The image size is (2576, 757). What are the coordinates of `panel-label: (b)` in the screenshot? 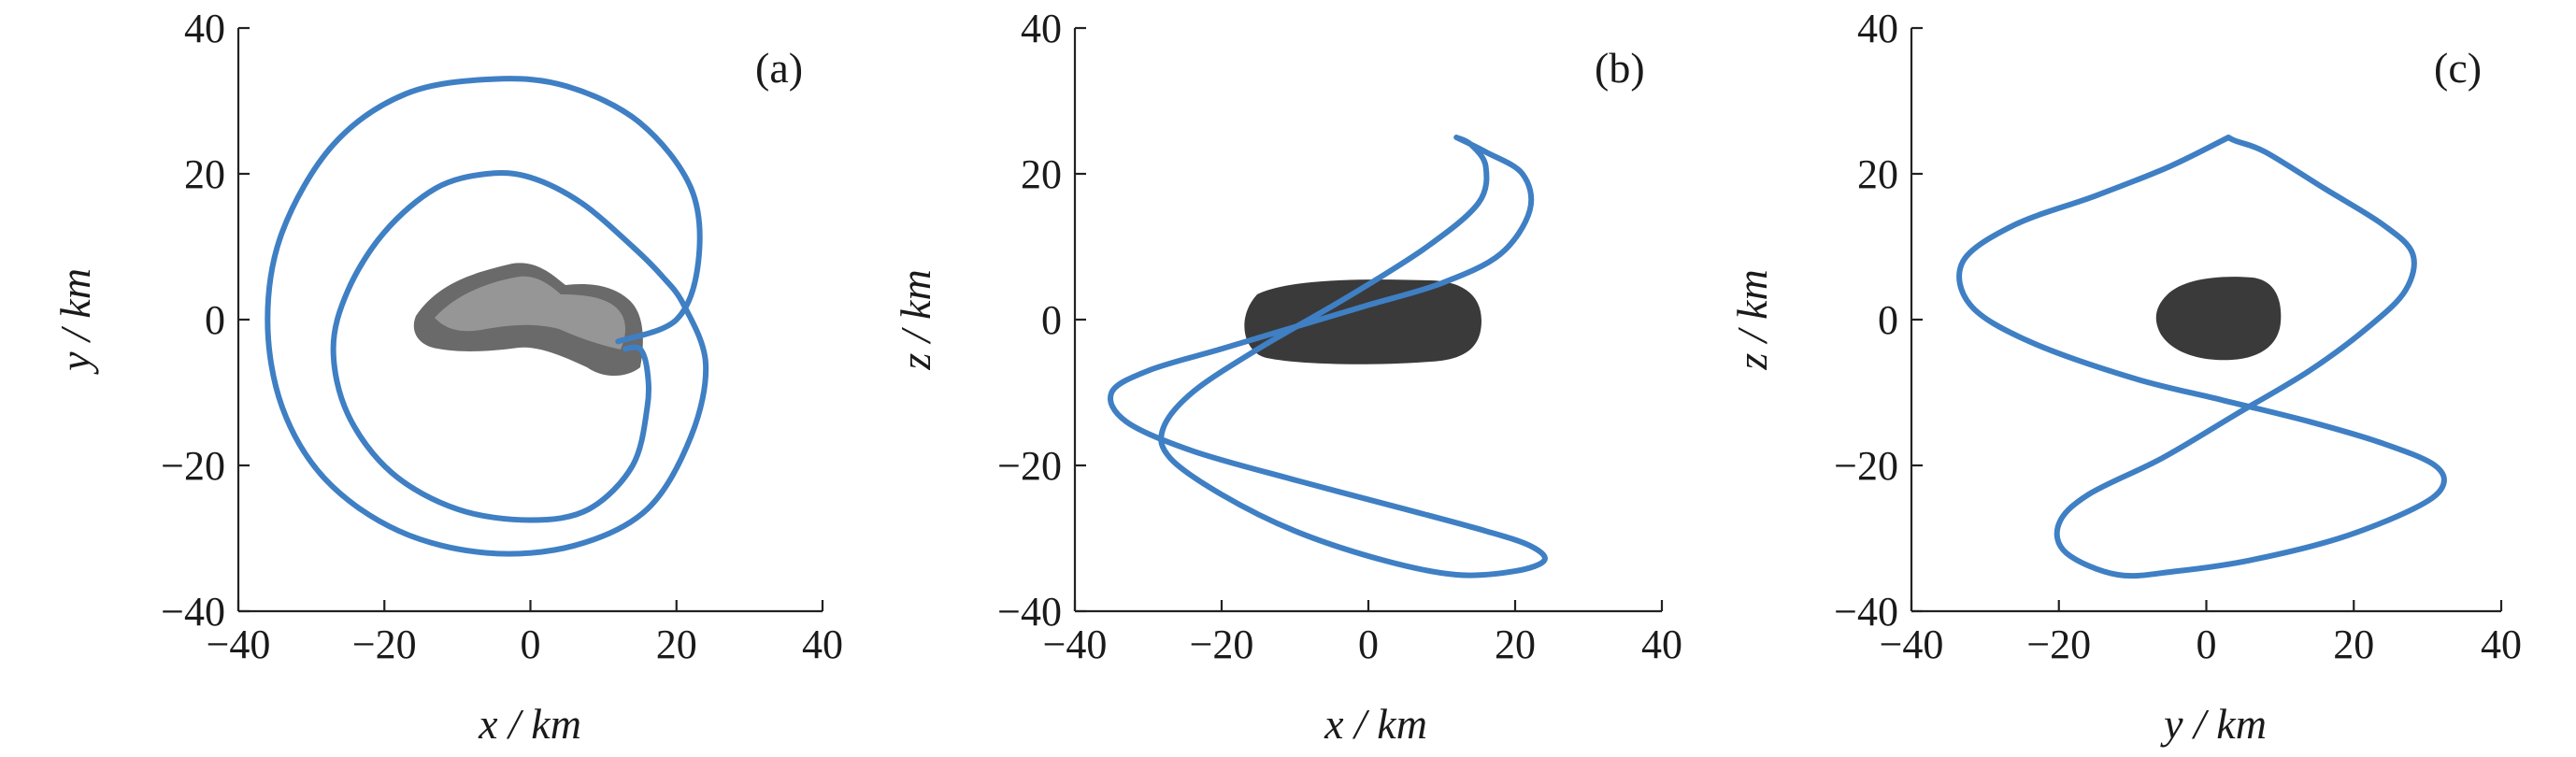 It's located at (1620, 68).